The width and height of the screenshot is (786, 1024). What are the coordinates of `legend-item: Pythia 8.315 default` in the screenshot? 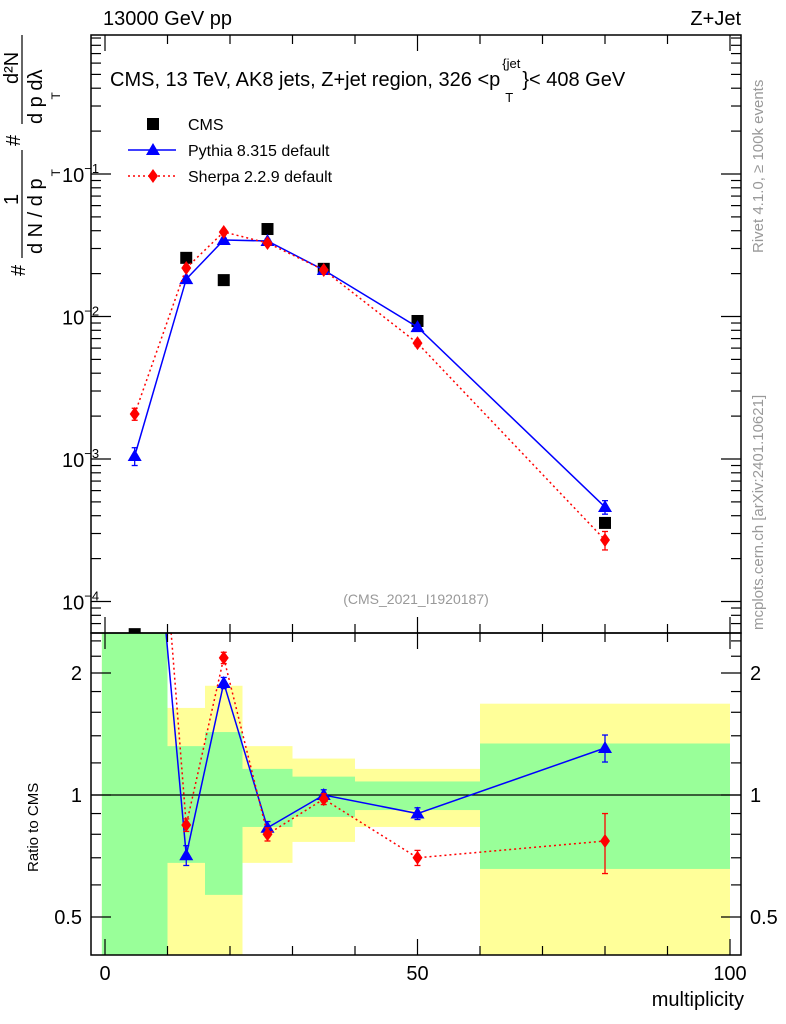 It's located at (229, 151).